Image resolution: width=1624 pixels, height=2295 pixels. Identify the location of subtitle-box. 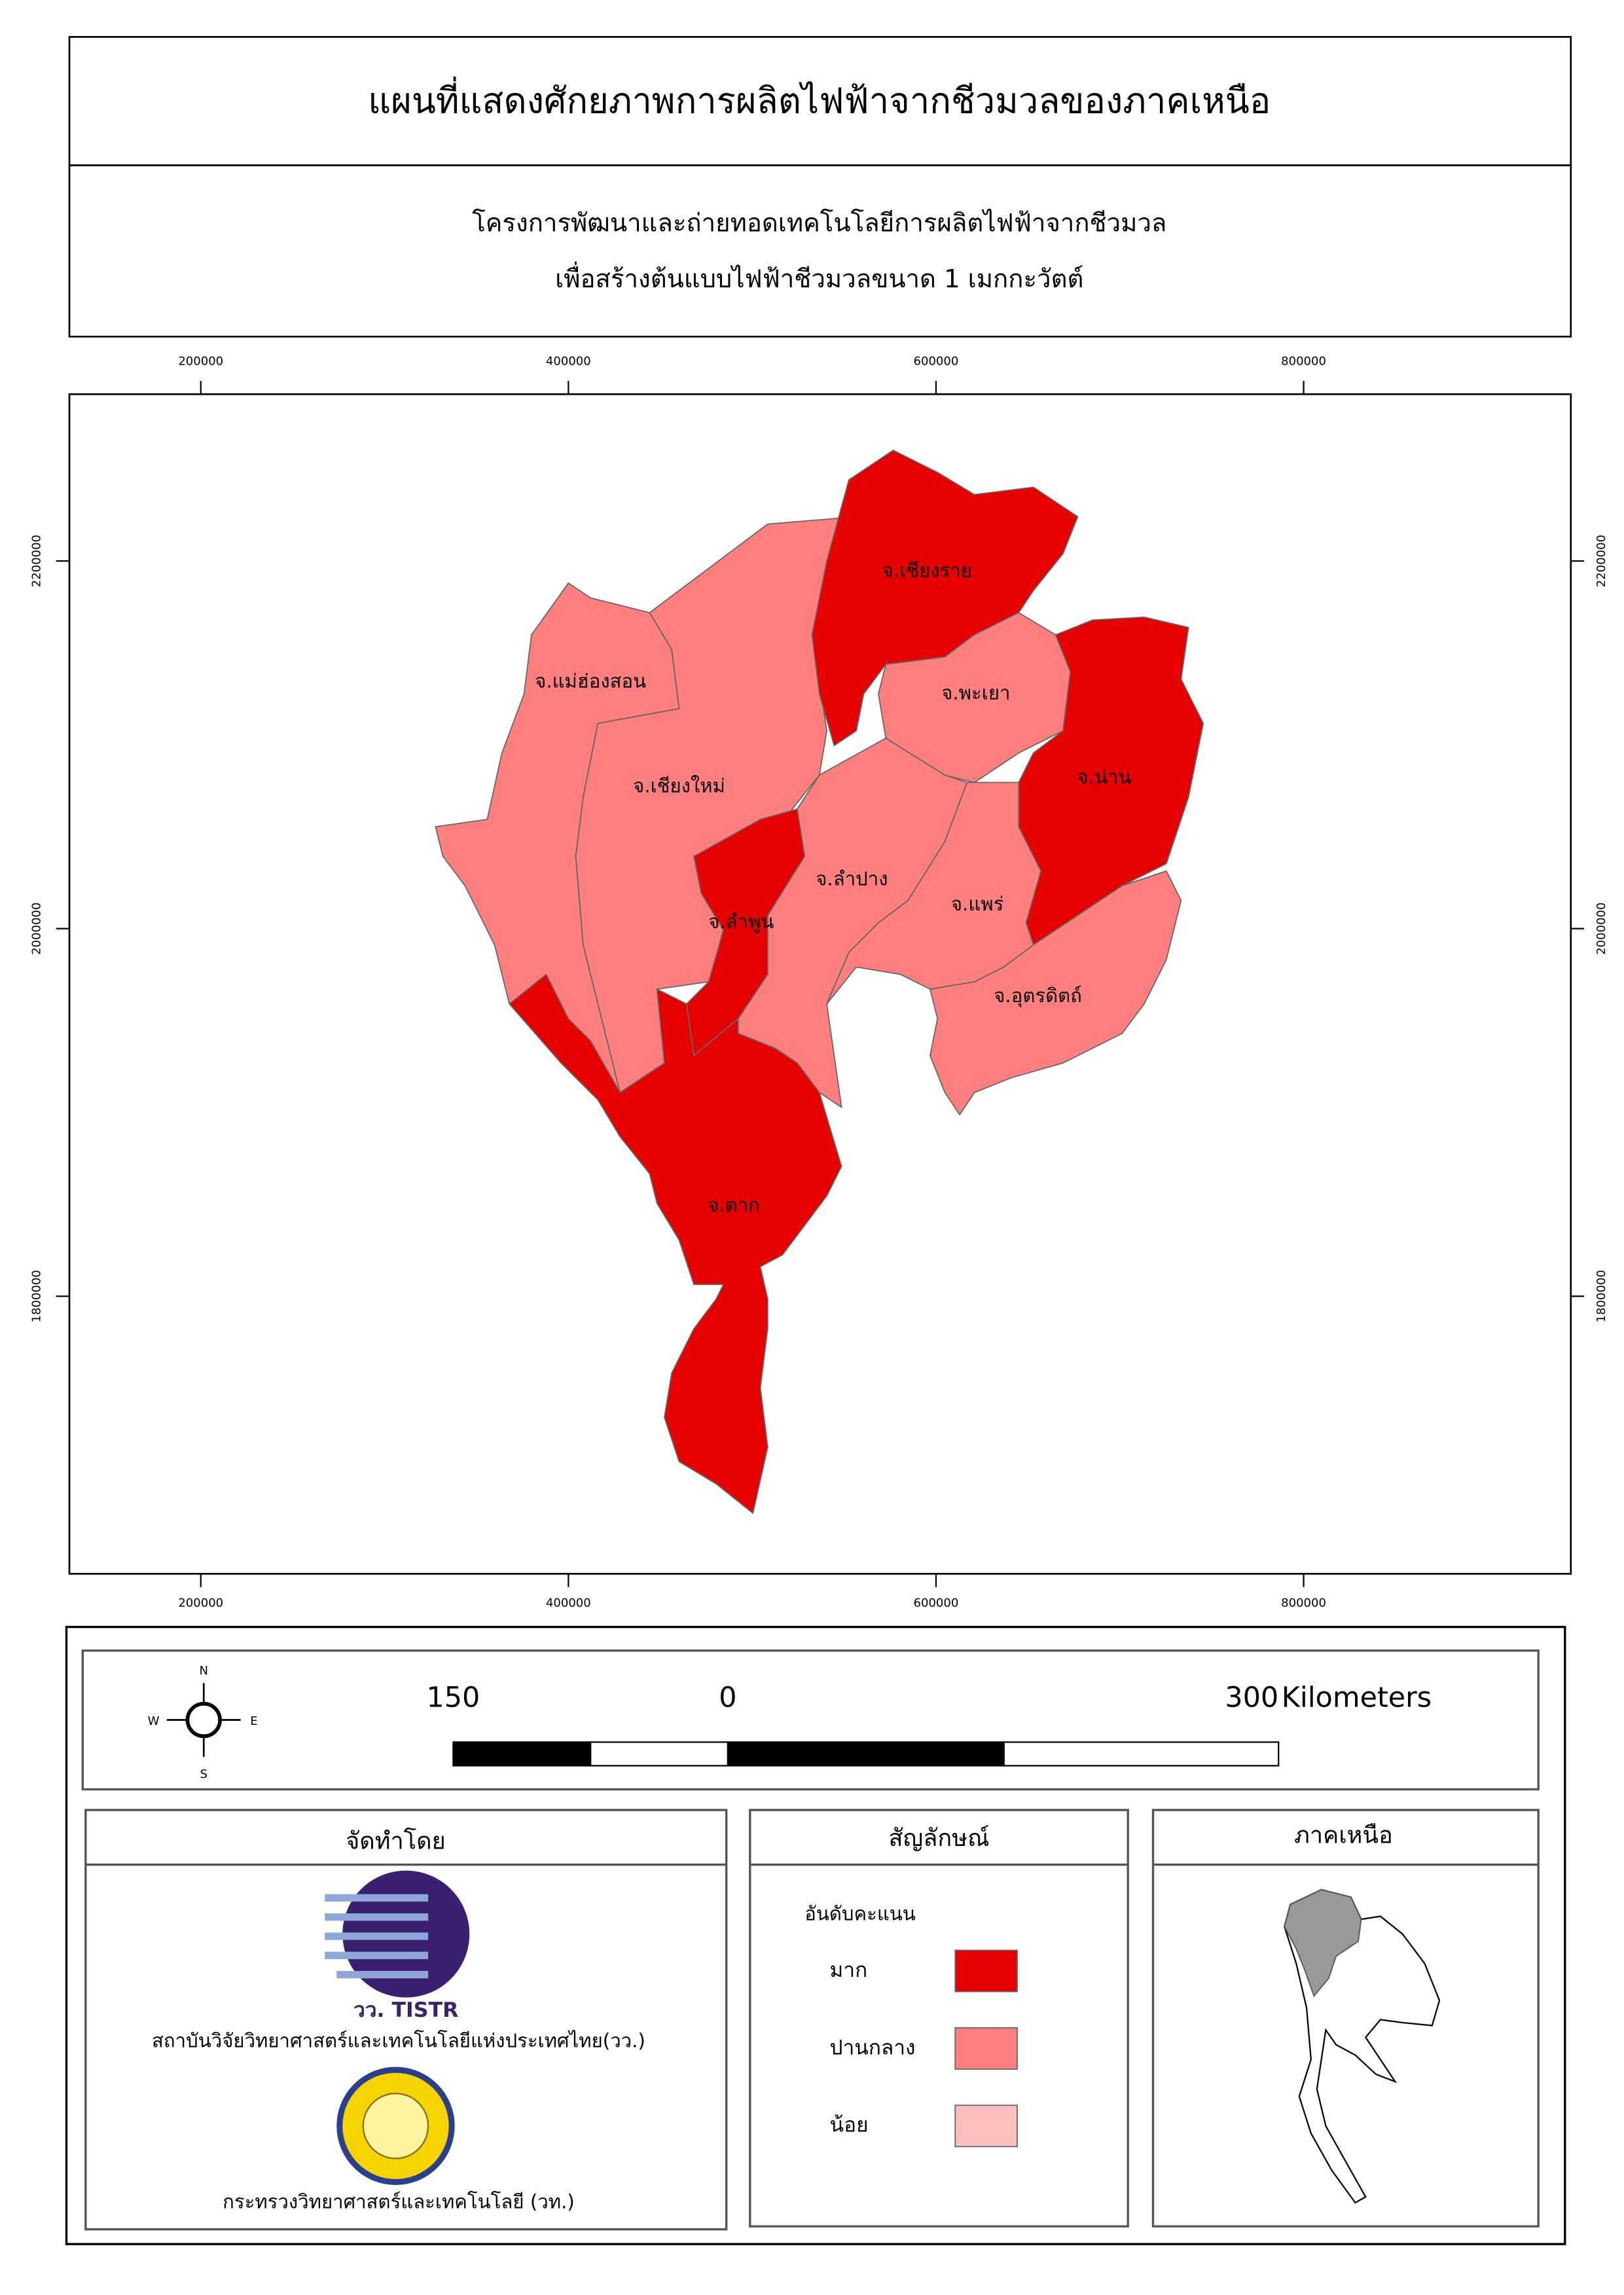
(820, 251).